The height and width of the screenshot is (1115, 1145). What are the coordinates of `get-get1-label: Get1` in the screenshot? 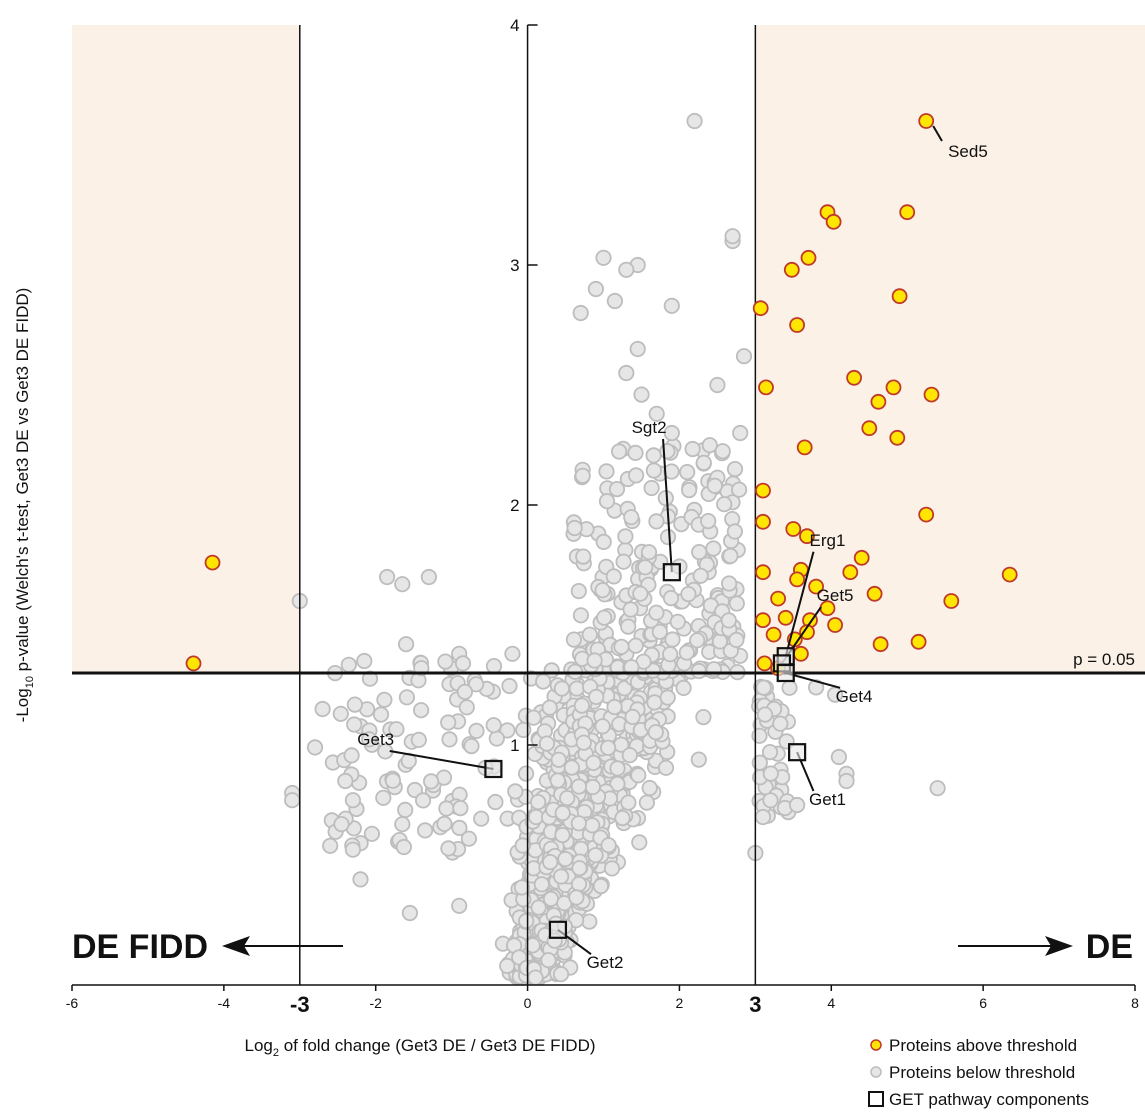 It's located at (827, 799).